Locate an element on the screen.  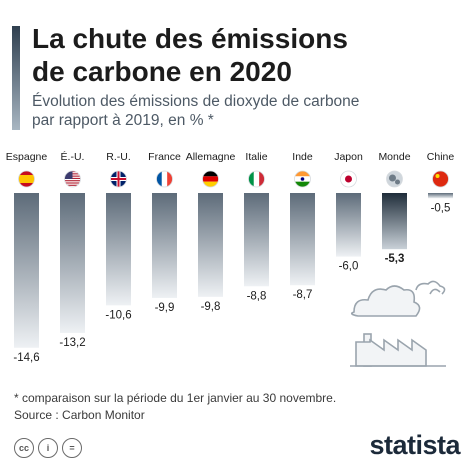
value-label: -9,9 is located at coordinates (165, 308).